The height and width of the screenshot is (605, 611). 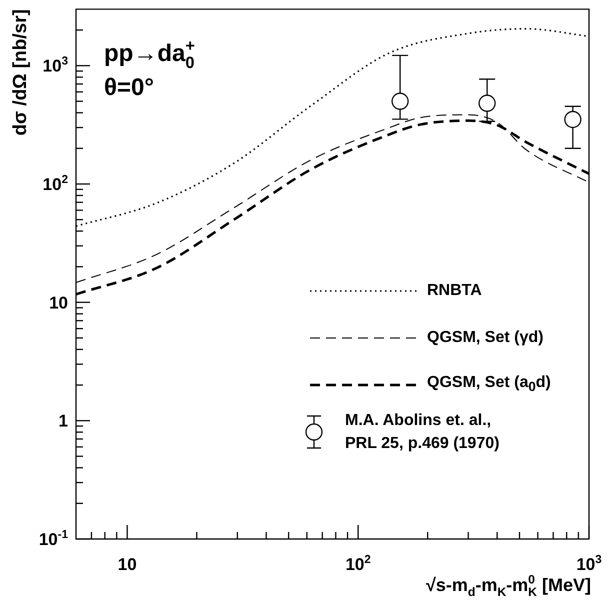 What do you see at coordinates (422, 432) in the screenshot?
I see `legend-label: M.A. Abolins et. al., PRL 25, p.469 (1970)` at bounding box center [422, 432].